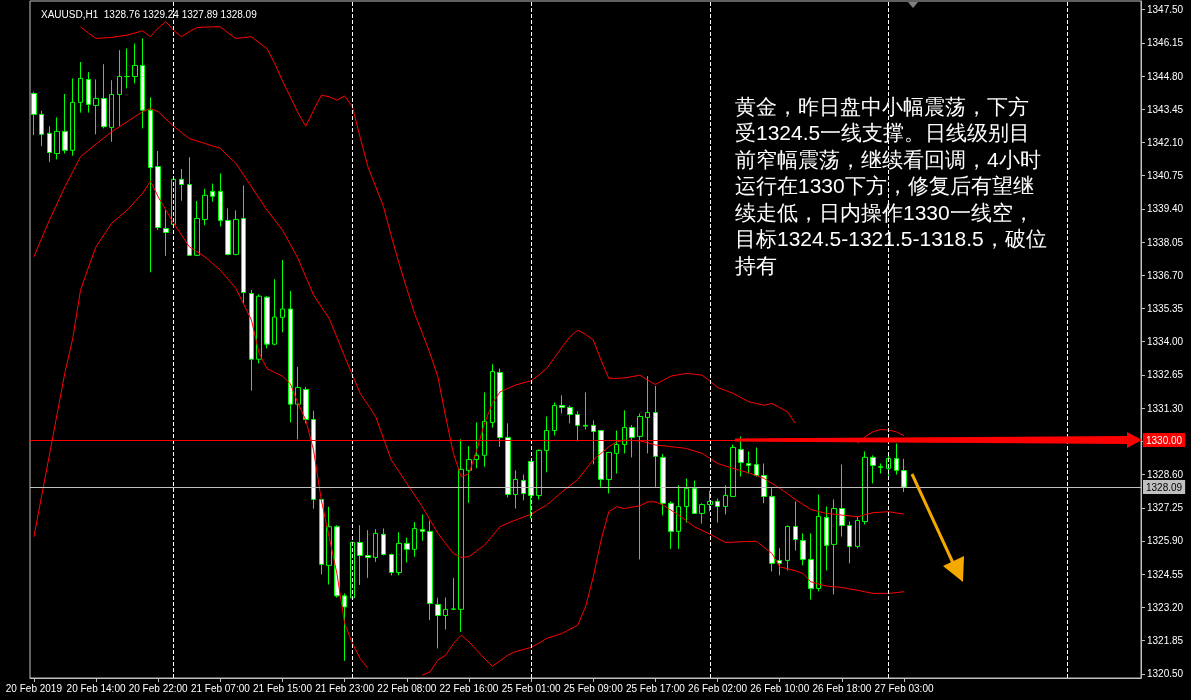 The image size is (1191, 700). Describe the element at coordinates (1165, 508) in the screenshot. I see `y-tick-label: 1327.25` at that location.